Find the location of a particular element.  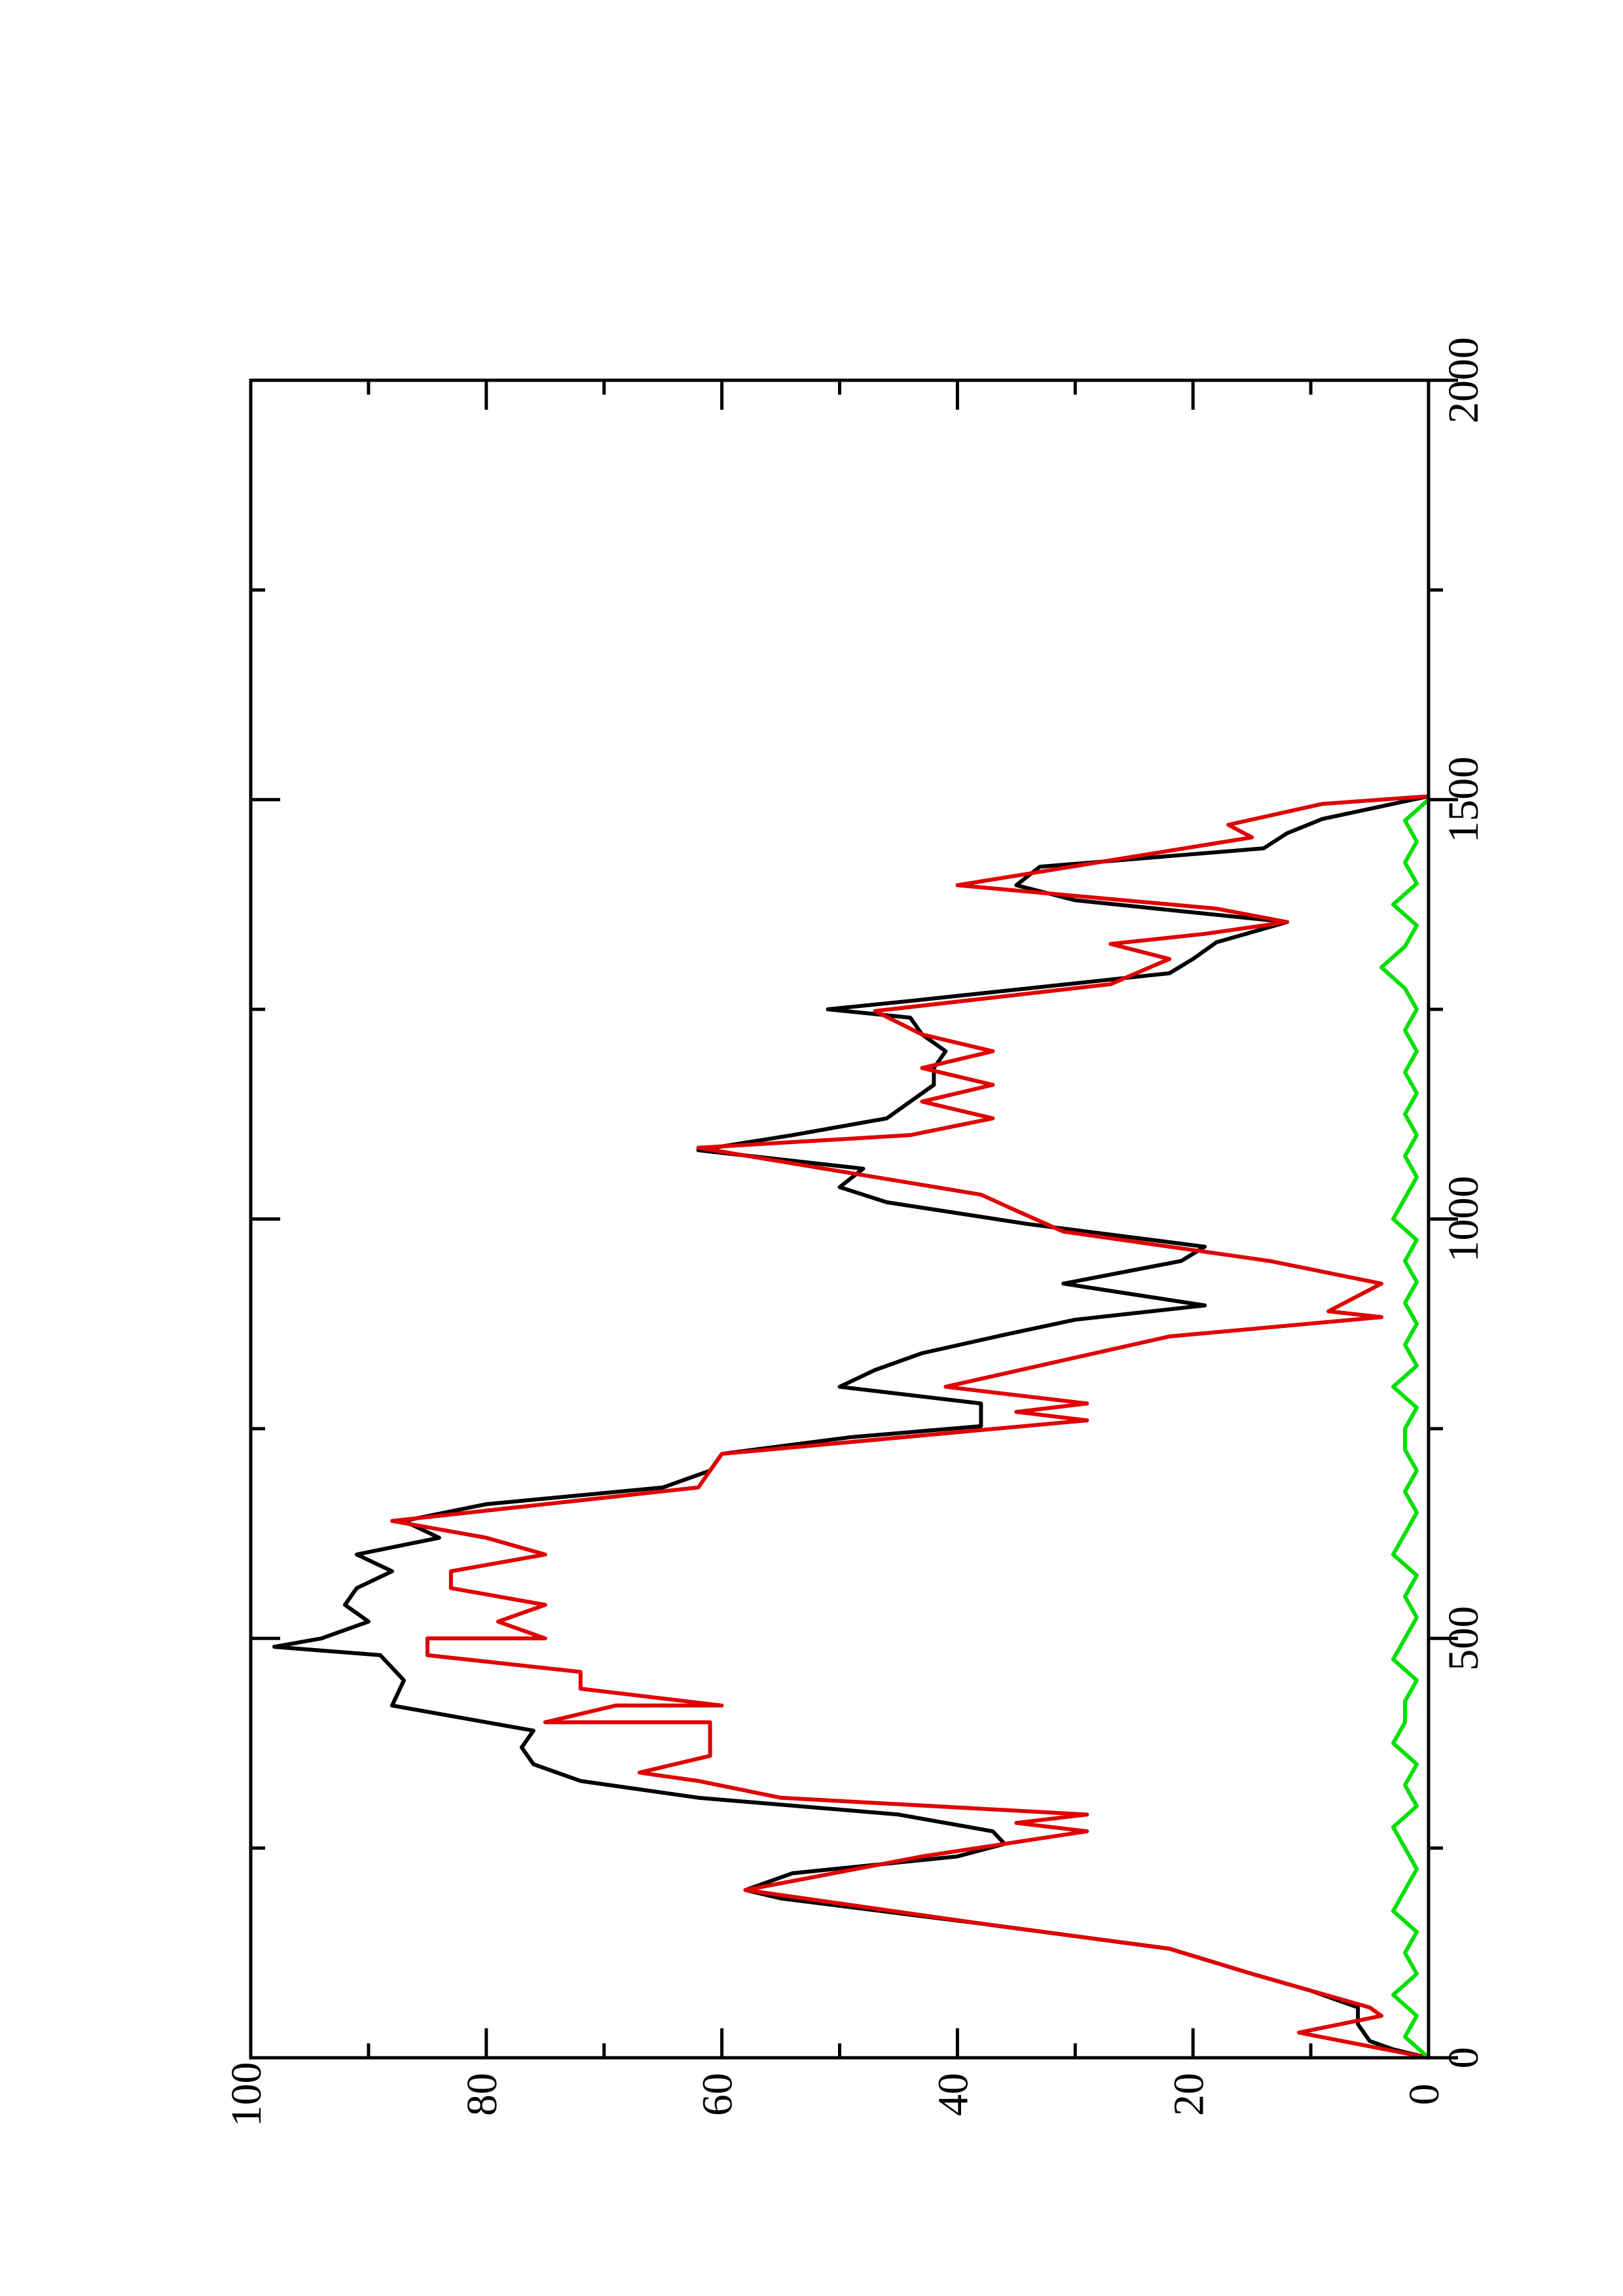

x-tick-label: 0 is located at coordinates (1463, 2058).